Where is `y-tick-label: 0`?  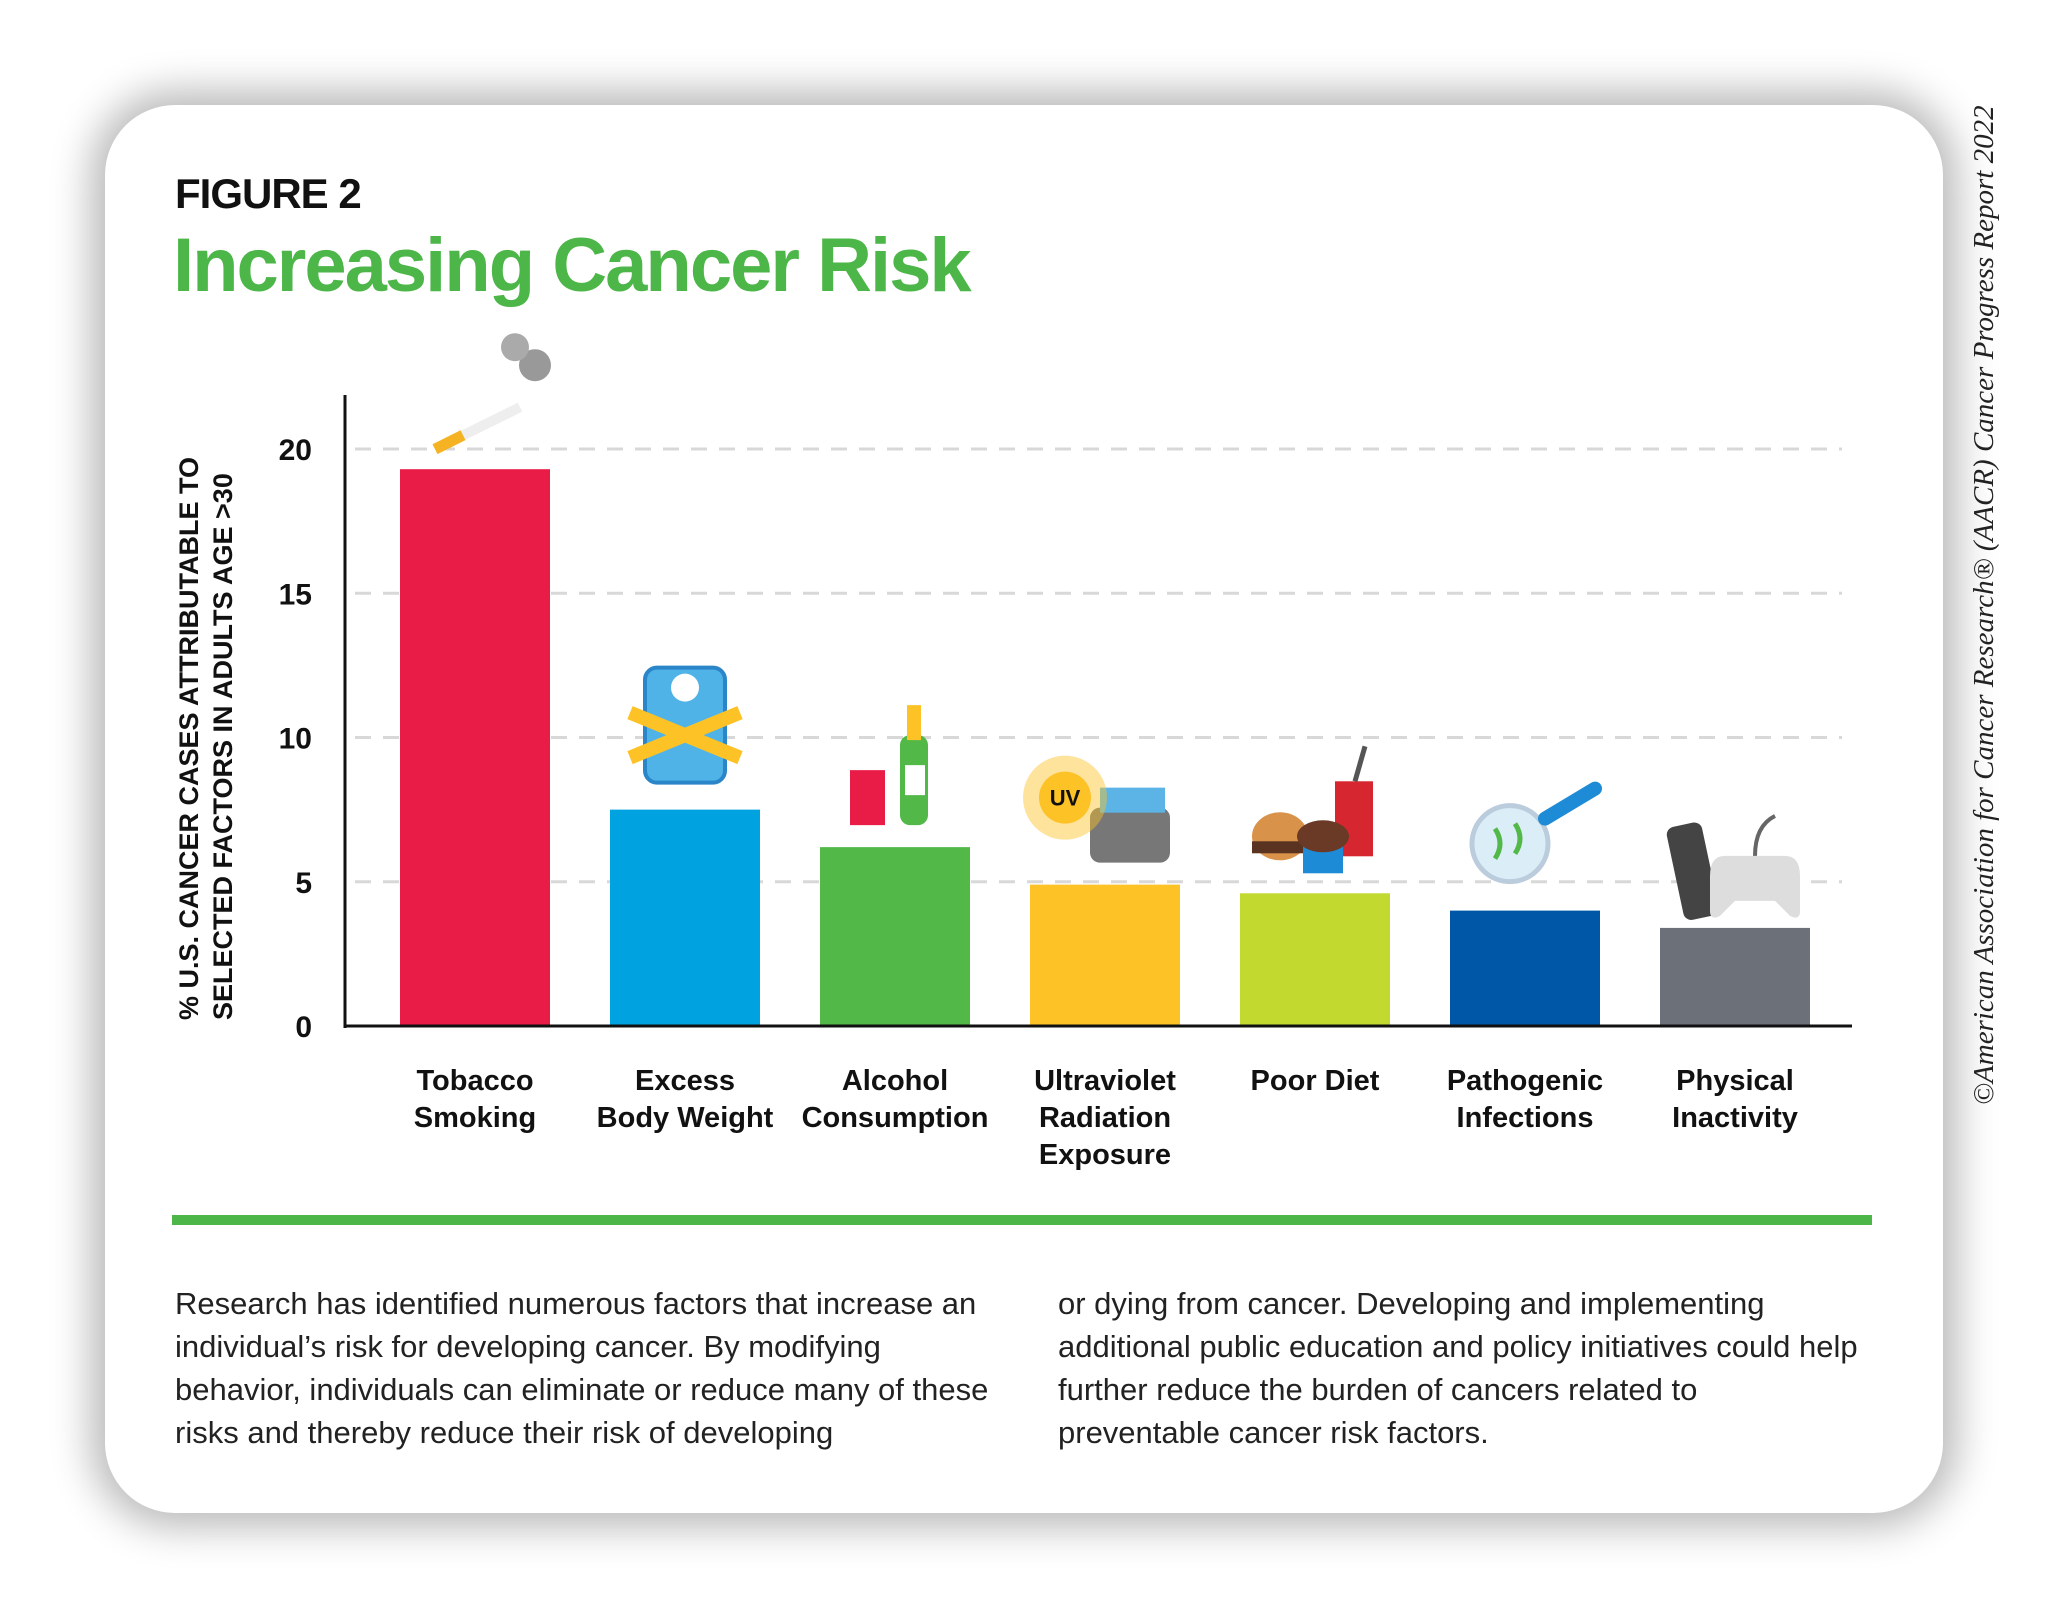 y-tick-label: 0 is located at coordinates (303, 1027).